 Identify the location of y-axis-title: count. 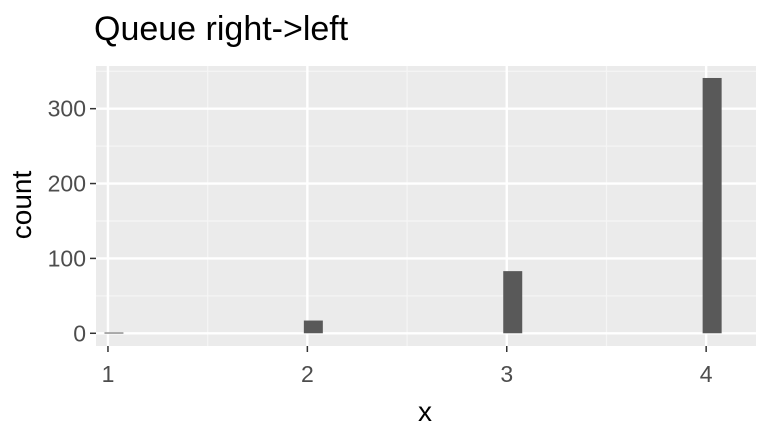
(21, 205).